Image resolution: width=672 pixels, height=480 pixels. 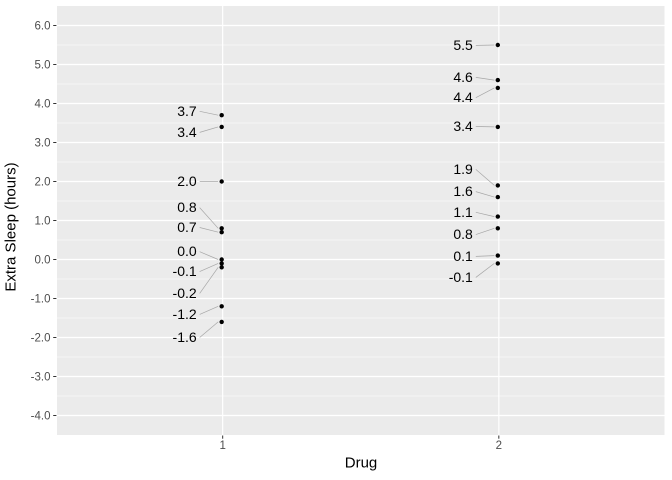 I want to click on data-point-label: 0.1, so click(x=463, y=256).